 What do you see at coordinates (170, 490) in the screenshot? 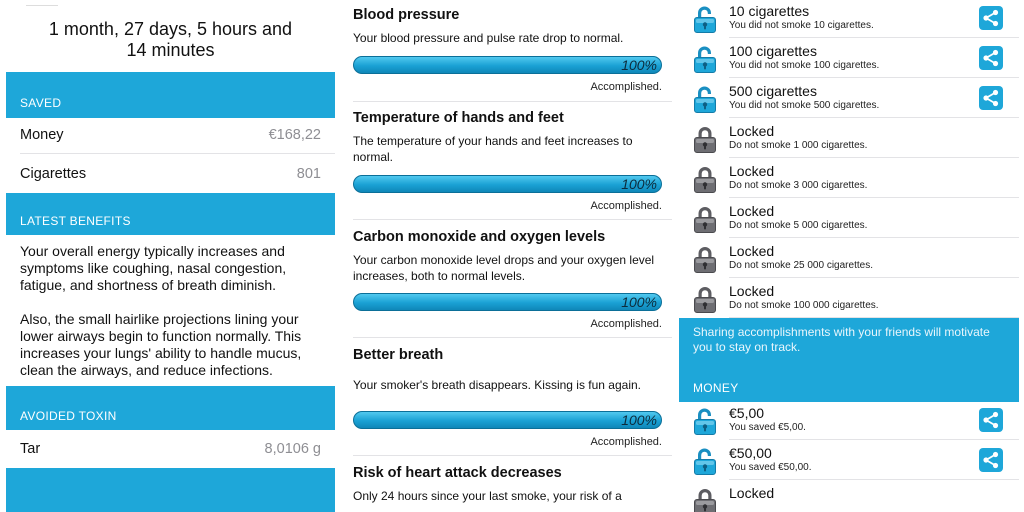
I see `bottom-section-bar` at bounding box center [170, 490].